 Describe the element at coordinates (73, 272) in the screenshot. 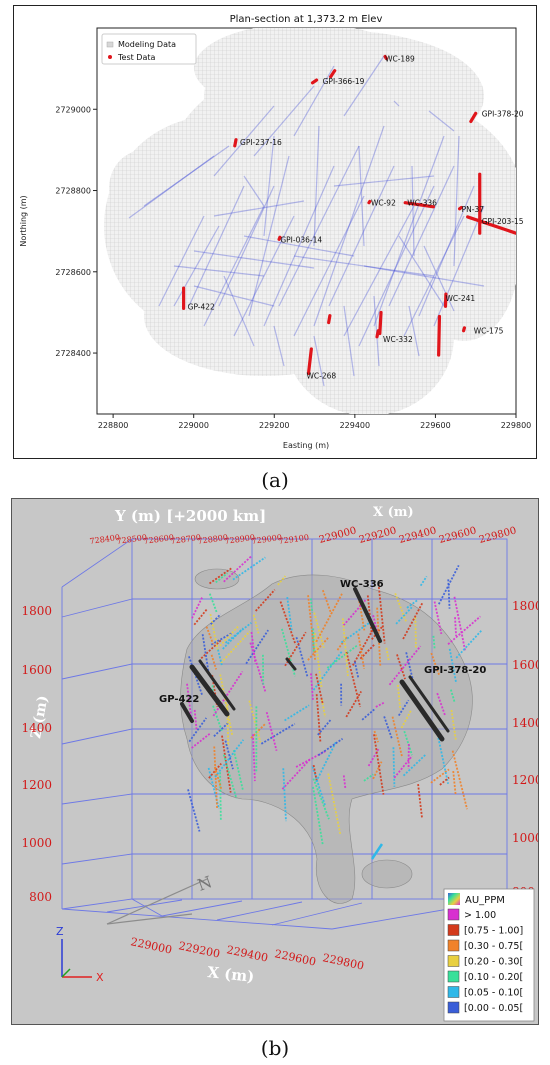

I see `y-tick-label: 2728600` at that location.